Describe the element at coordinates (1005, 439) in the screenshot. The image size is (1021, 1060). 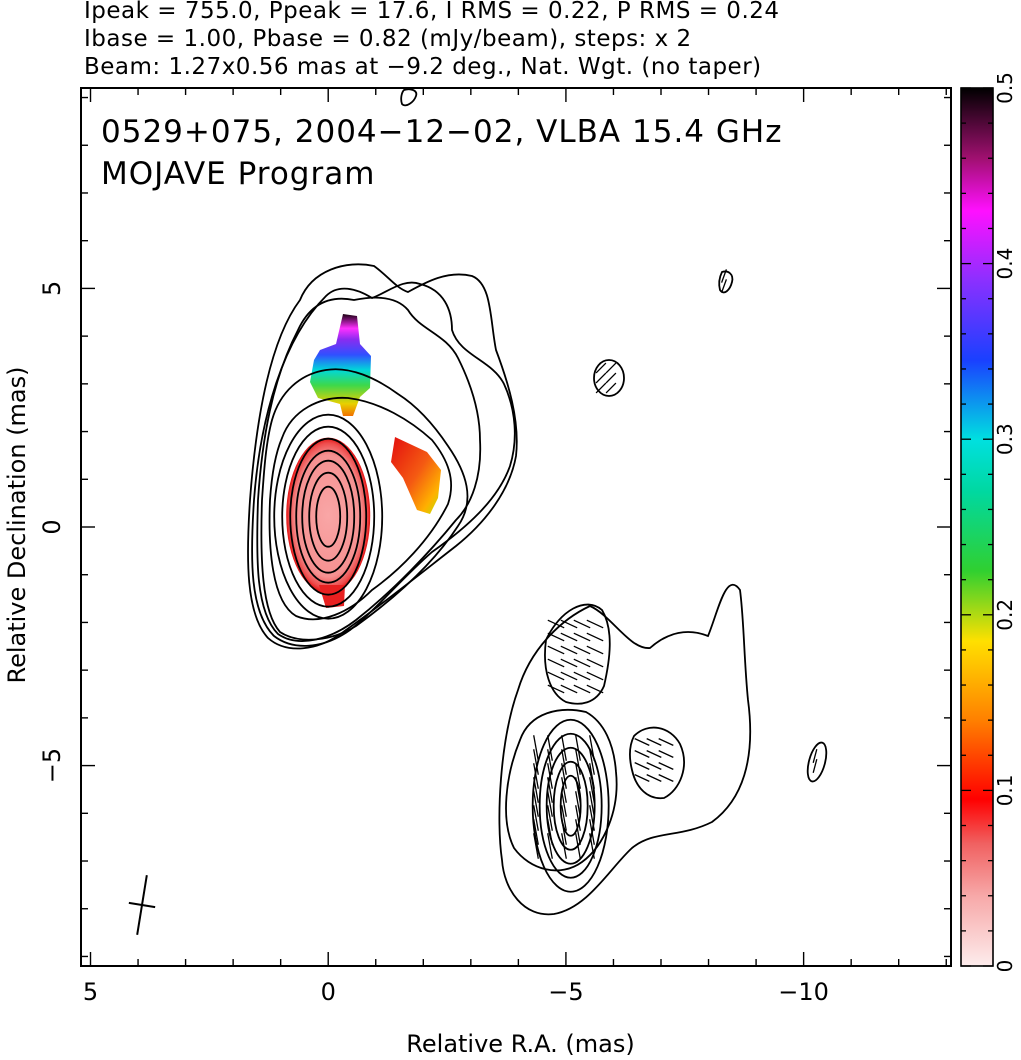
I see `colorbar-tick-label: 0.3` at that location.